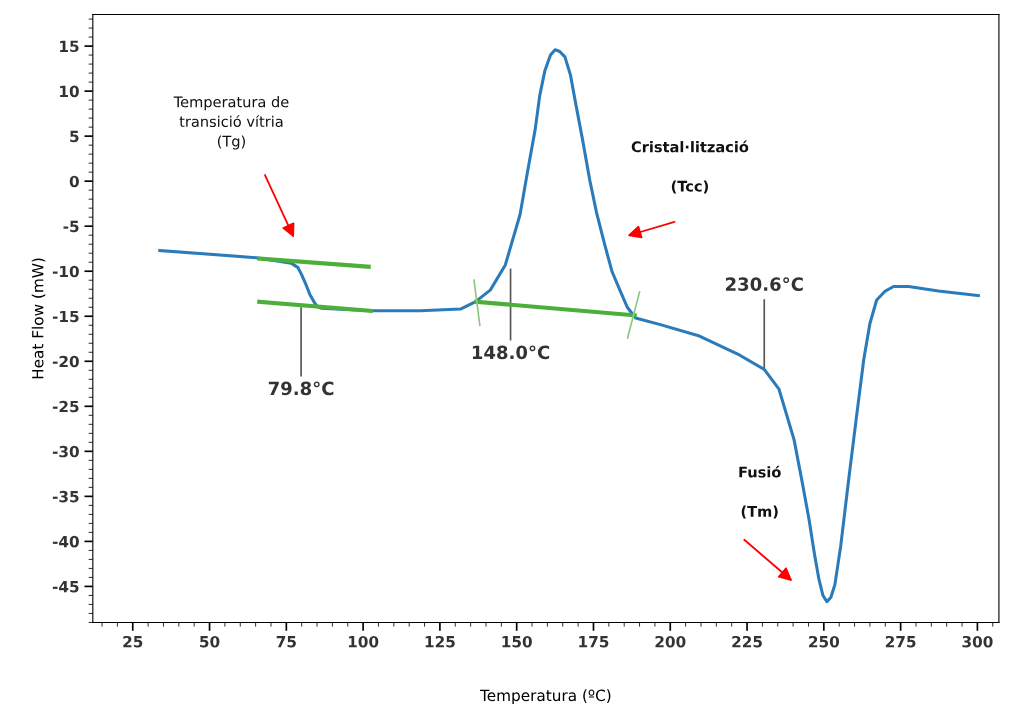  Describe the element at coordinates (670, 641) in the screenshot. I see `x-tick-label: 200` at that location.